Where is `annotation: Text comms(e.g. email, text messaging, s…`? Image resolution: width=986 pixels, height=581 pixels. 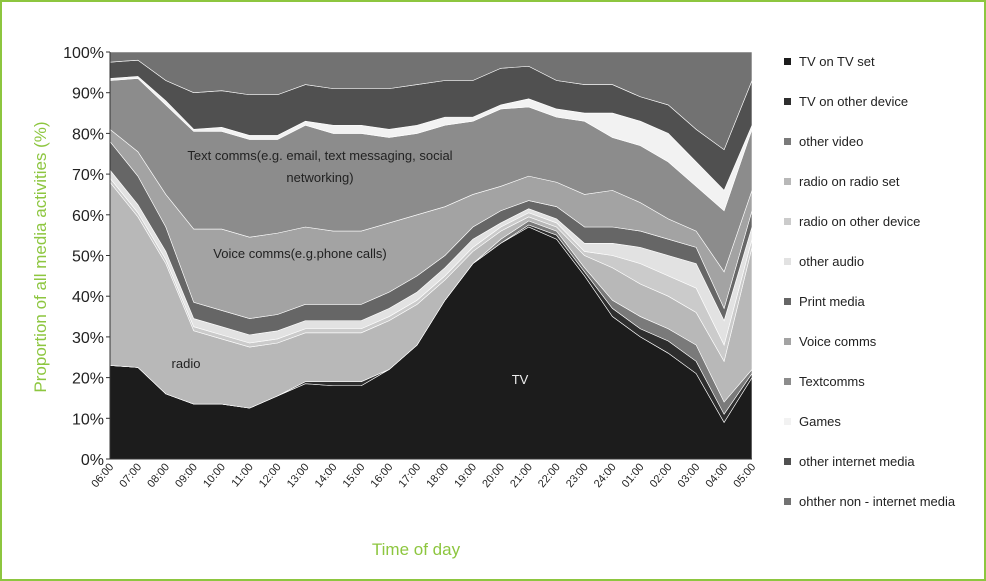
annotation: Text comms(e.g. email, text messaging, s… is located at coordinates (319, 155).